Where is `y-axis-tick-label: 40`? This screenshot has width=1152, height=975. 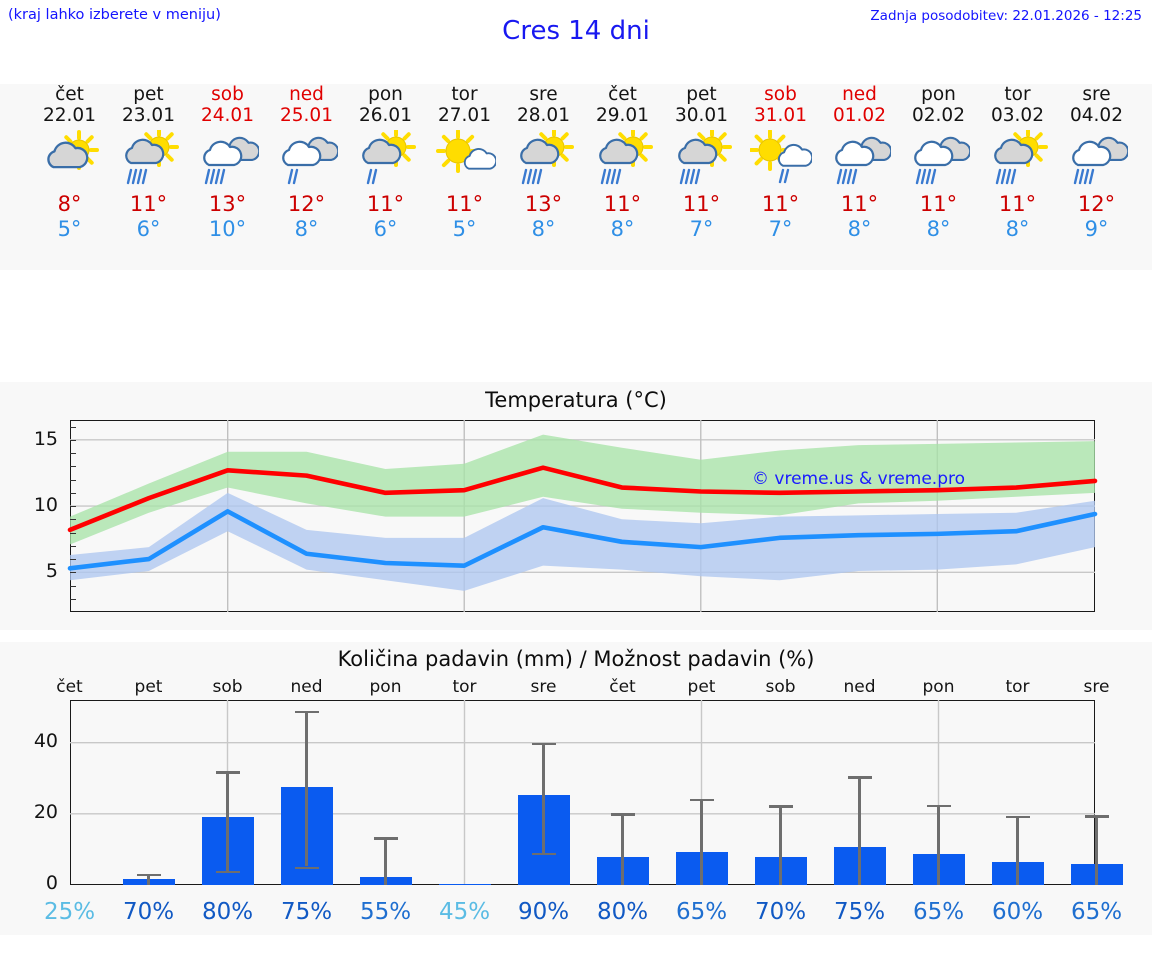
y-axis-tick-label: 40 is located at coordinates (45, 740).